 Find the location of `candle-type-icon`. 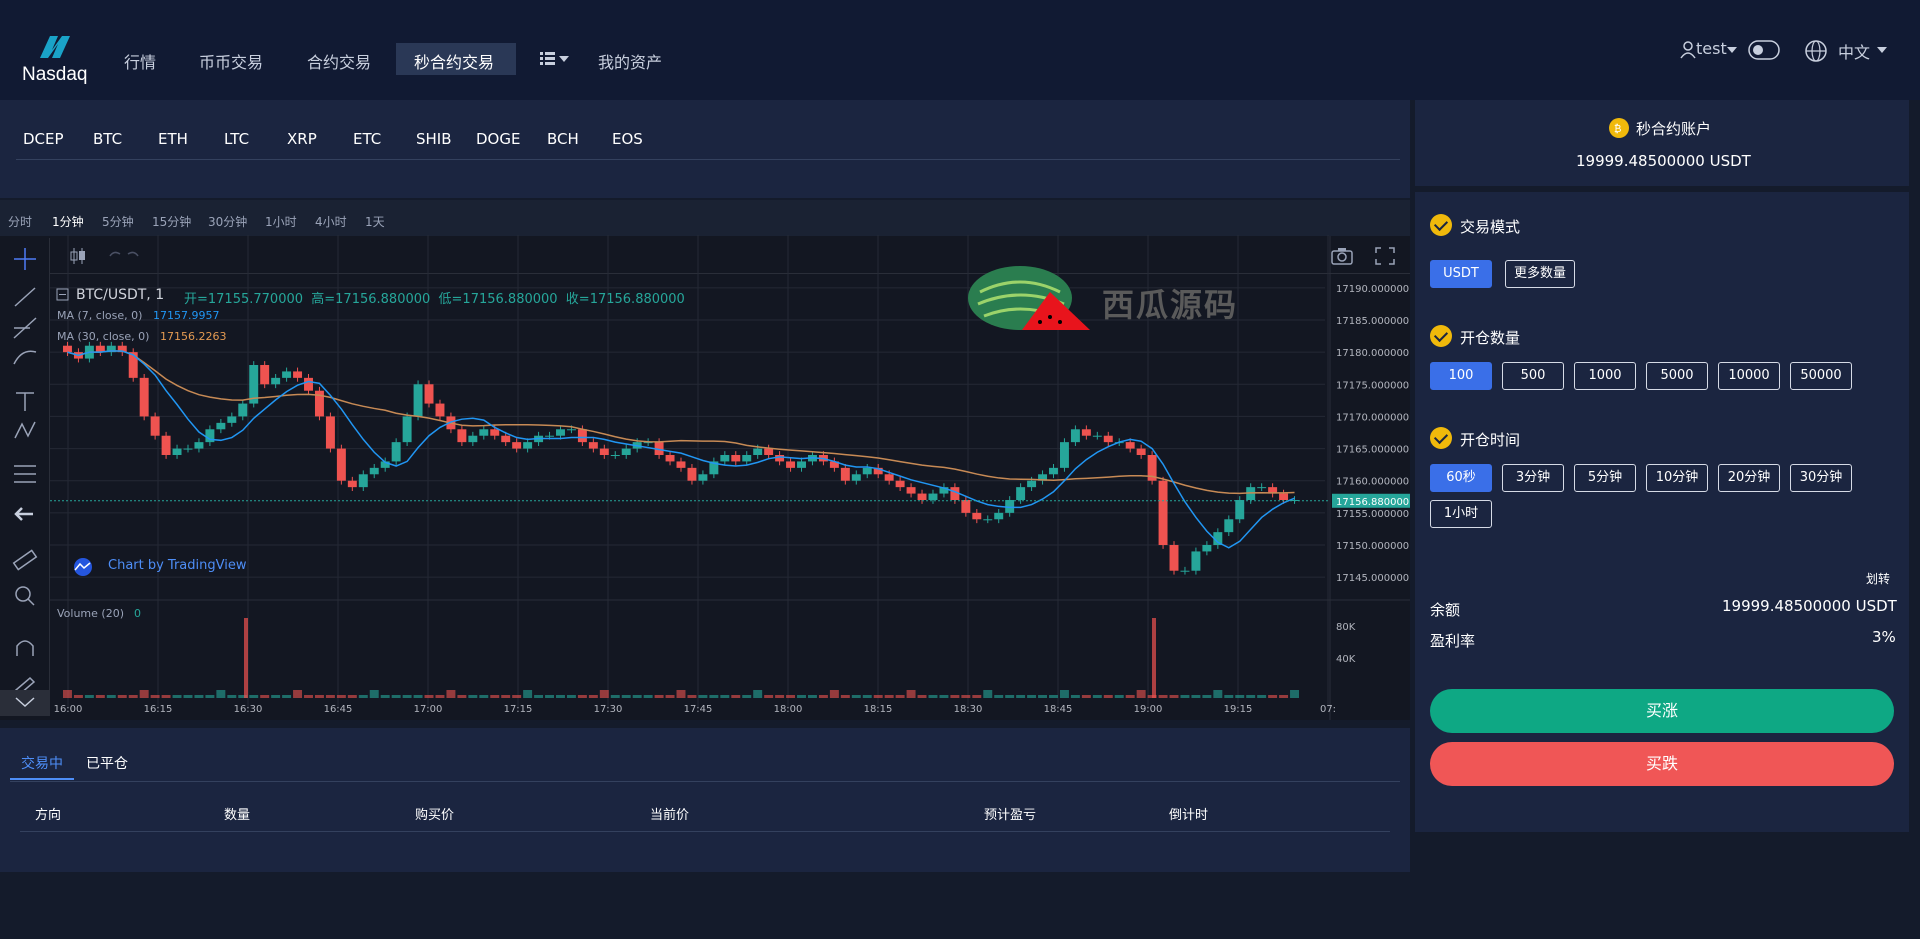

candle-type-icon is located at coordinates (78, 256).